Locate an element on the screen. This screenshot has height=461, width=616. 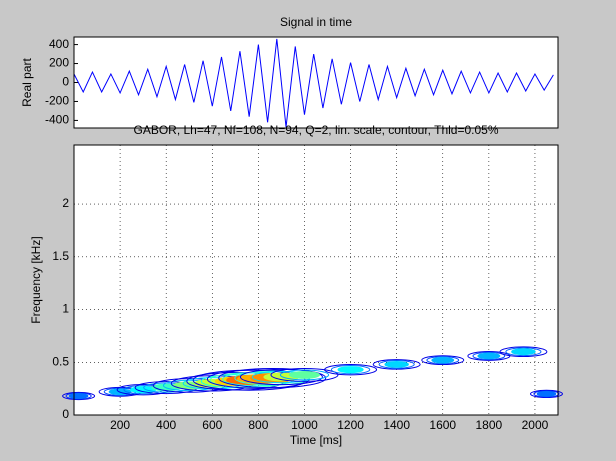
x-tick-label: 400 is located at coordinates (166, 425).